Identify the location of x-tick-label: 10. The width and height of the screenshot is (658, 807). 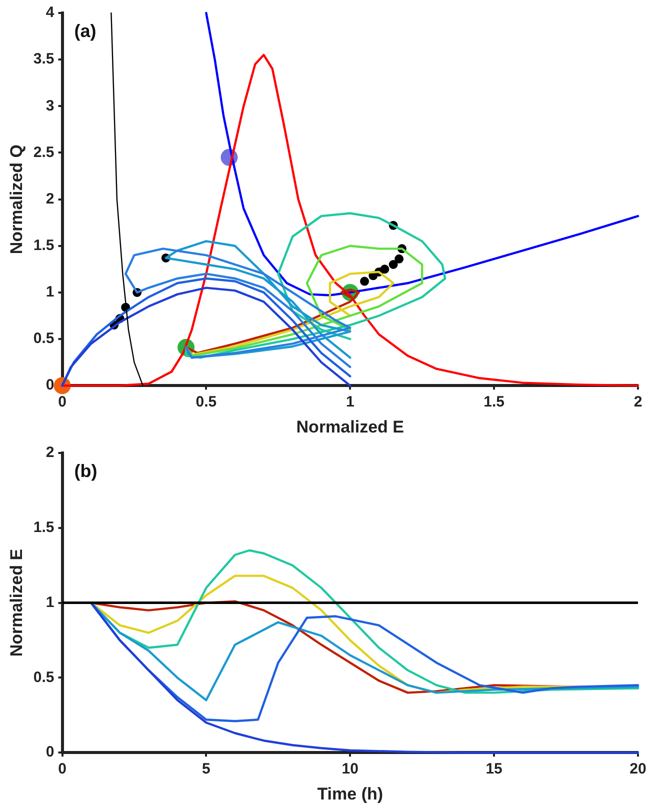
(350, 769).